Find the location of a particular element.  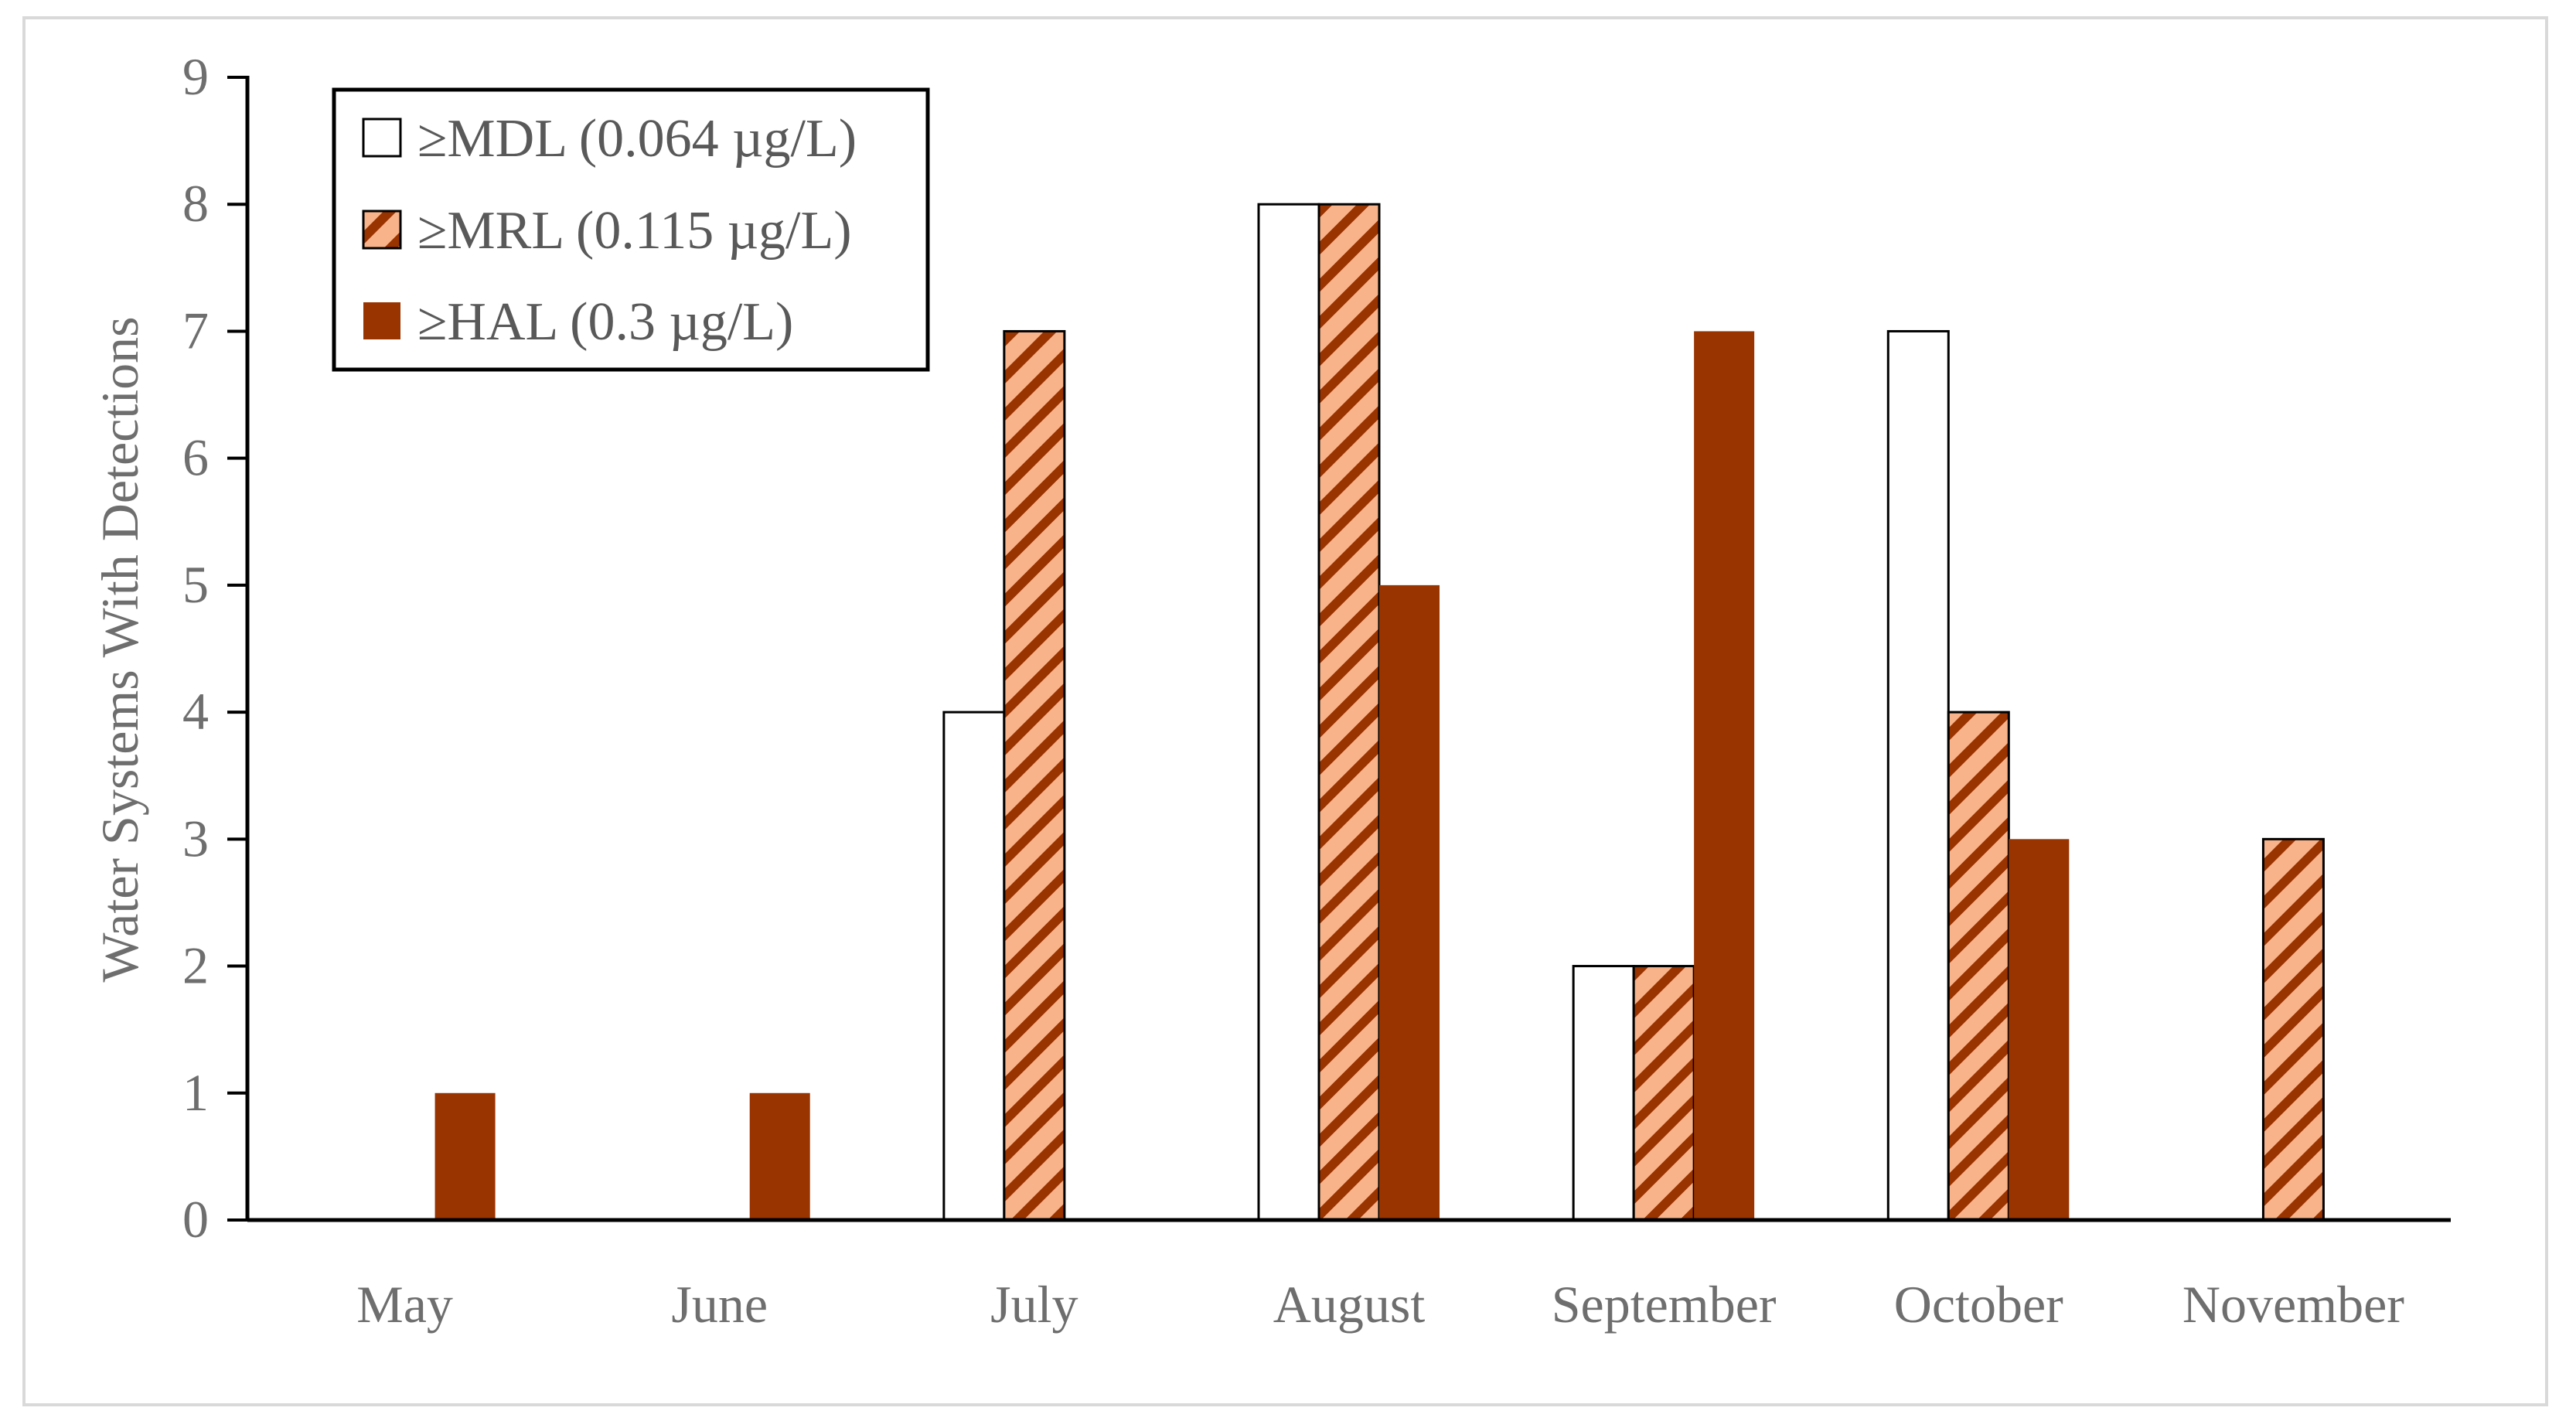

bar-mdl-august is located at coordinates (1288, 713).